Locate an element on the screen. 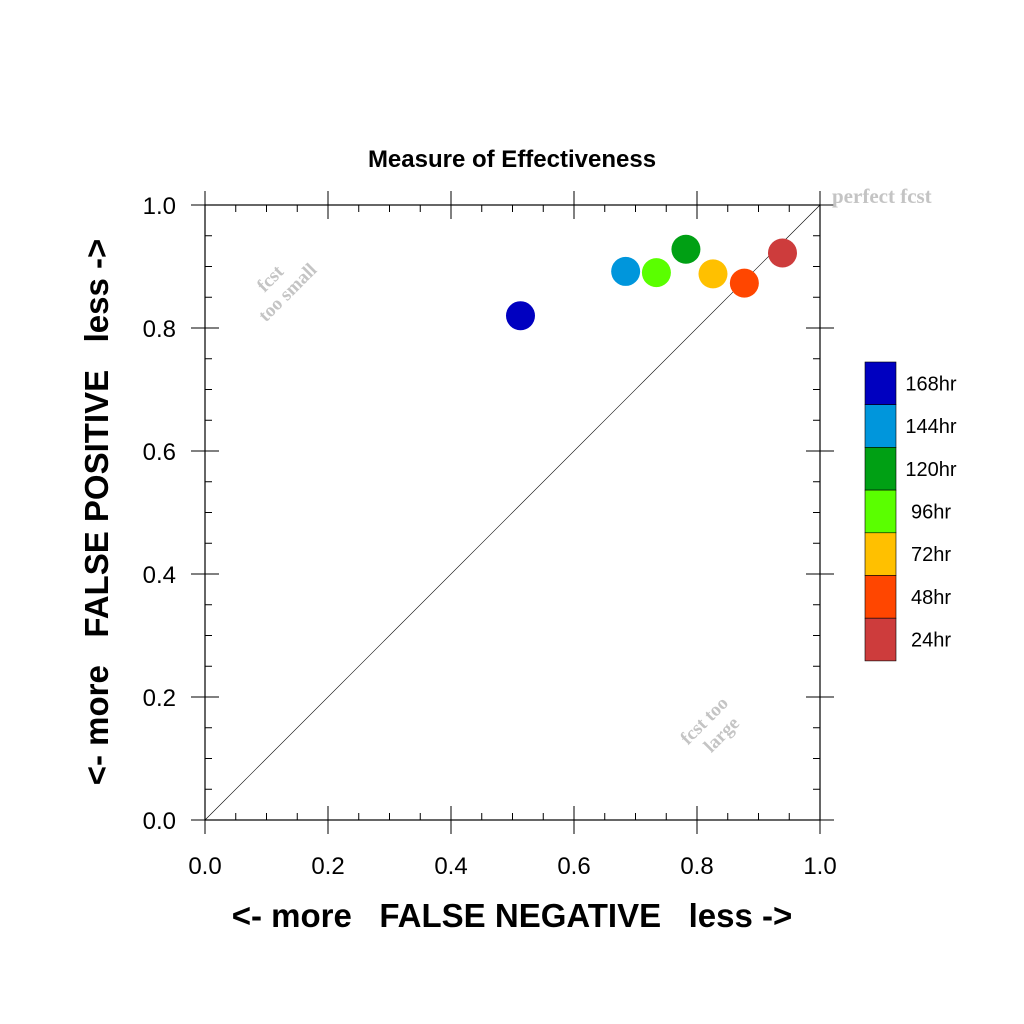 The height and width of the screenshot is (1024, 1024). y-tick-label: 0.0 is located at coordinates (159, 821).